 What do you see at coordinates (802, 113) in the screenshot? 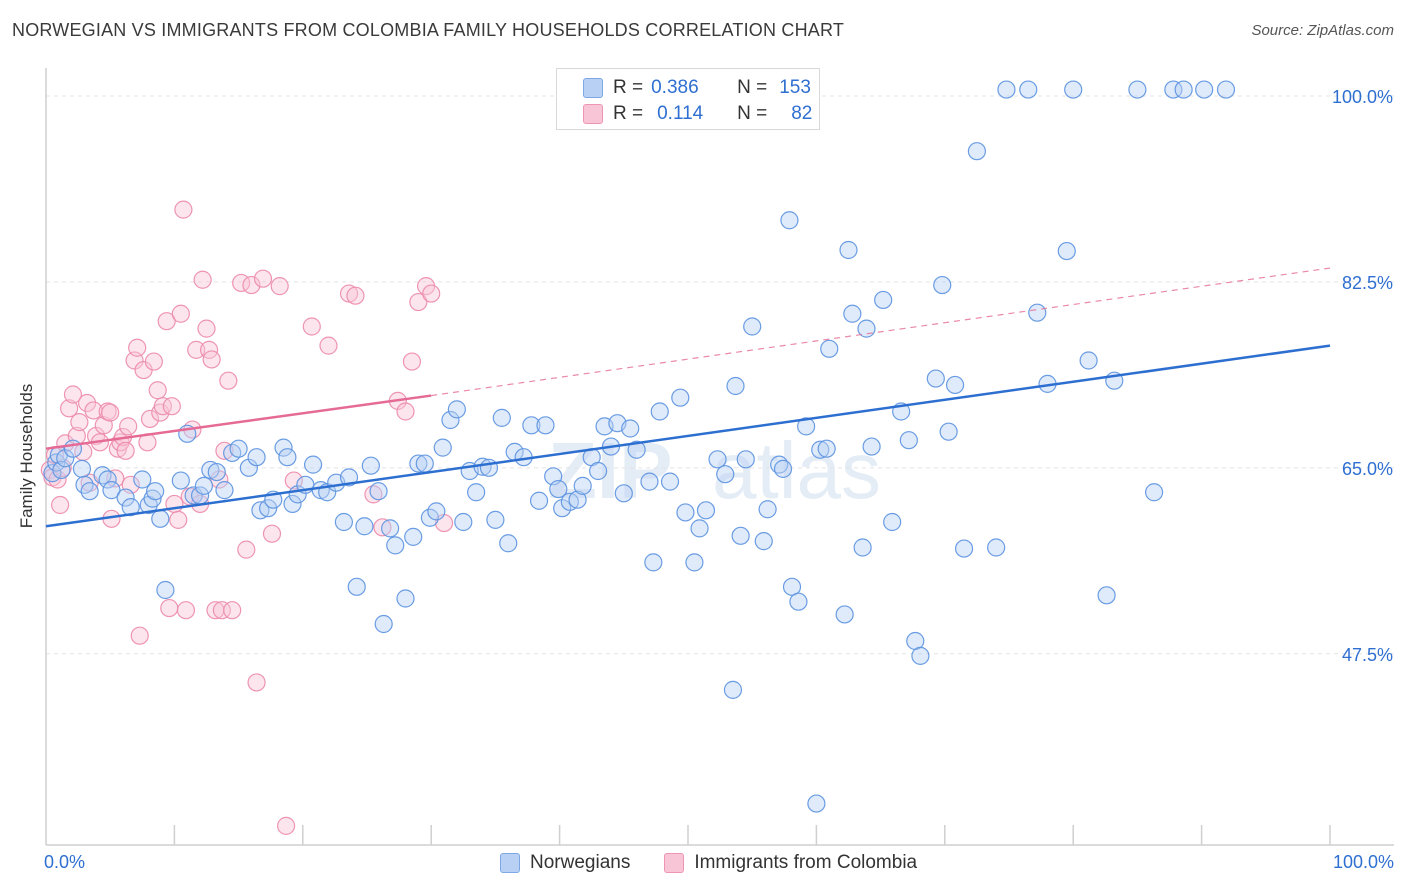
I see `n-value: 82` at bounding box center [802, 113].